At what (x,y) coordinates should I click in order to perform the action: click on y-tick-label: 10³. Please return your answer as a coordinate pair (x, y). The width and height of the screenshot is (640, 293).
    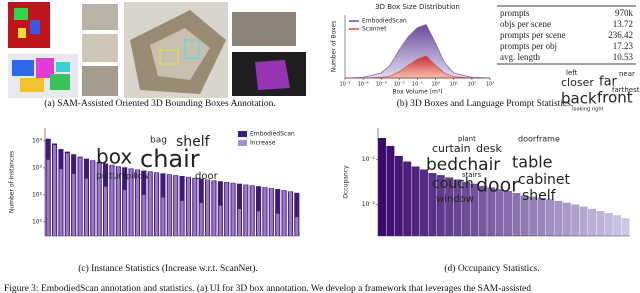
    Looking at the image, I should click on (37, 167).